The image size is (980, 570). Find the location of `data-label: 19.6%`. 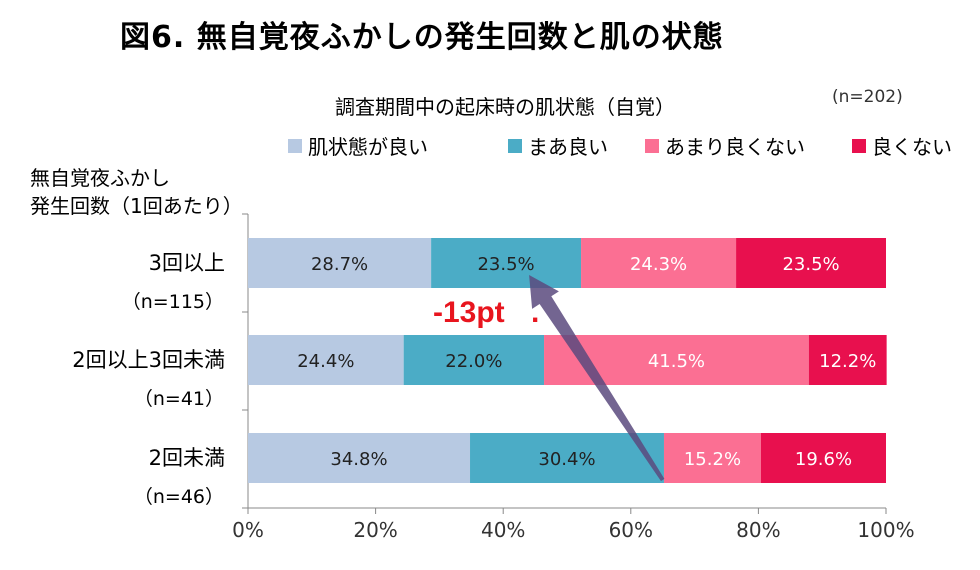

data-label: 19.6% is located at coordinates (823, 459).